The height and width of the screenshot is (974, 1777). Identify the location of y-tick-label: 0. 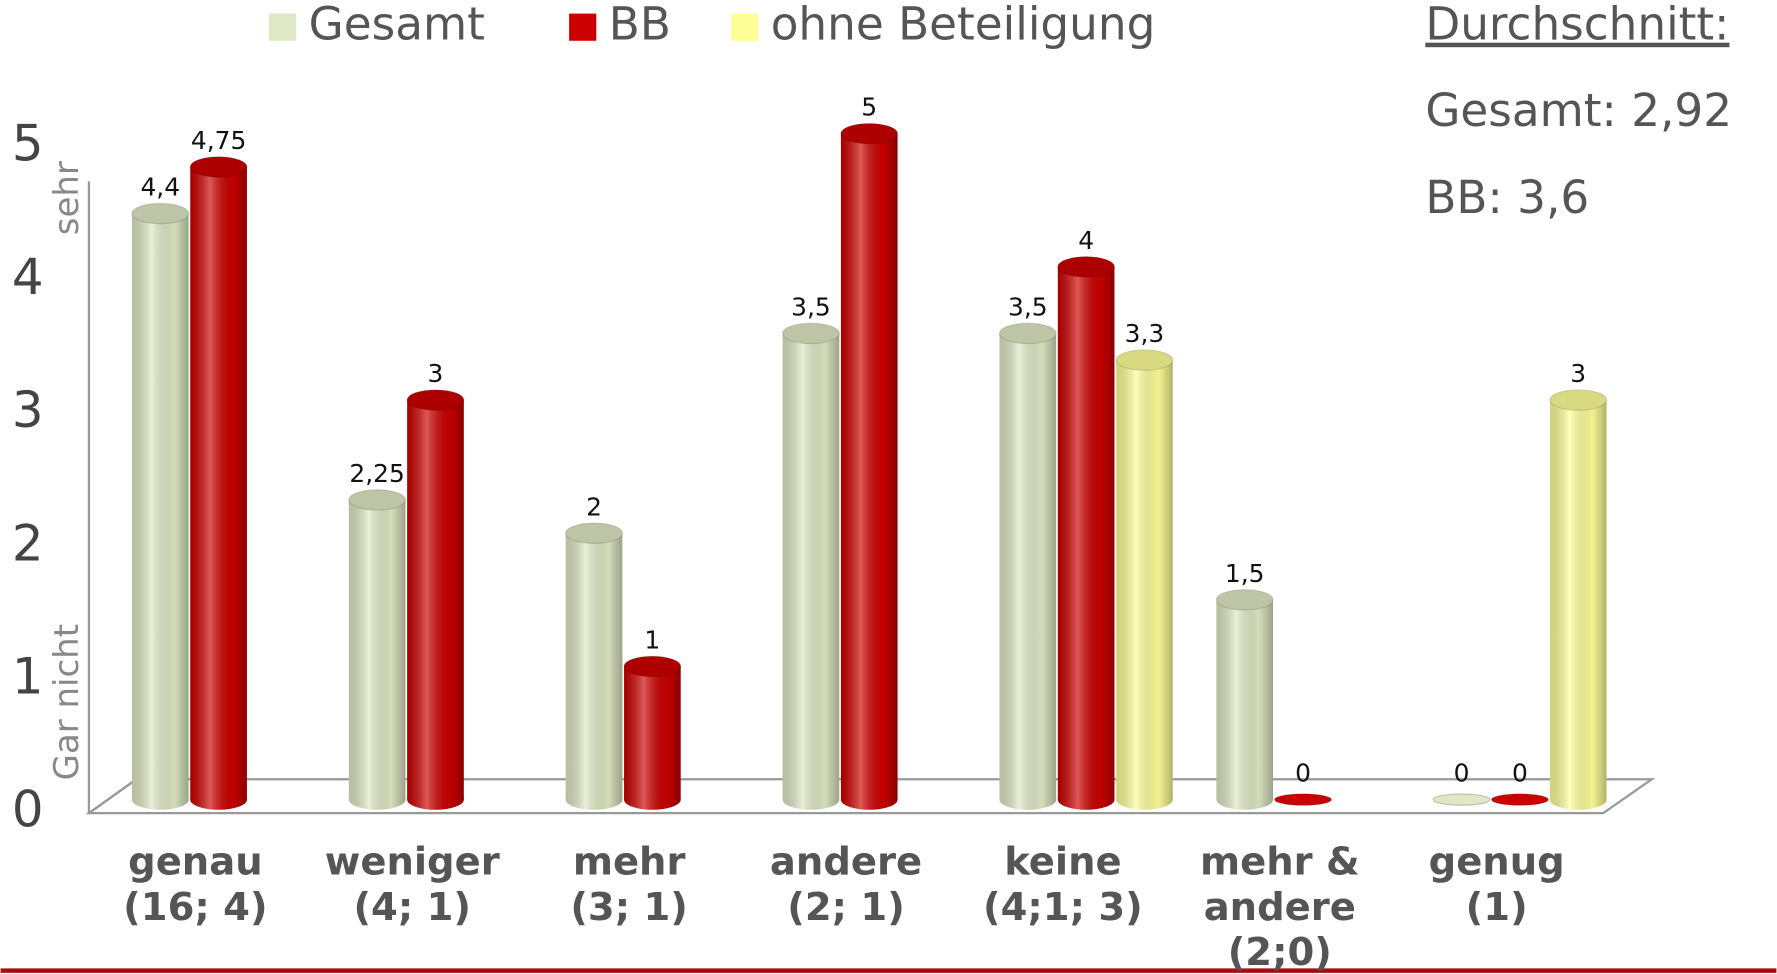
(28, 810).